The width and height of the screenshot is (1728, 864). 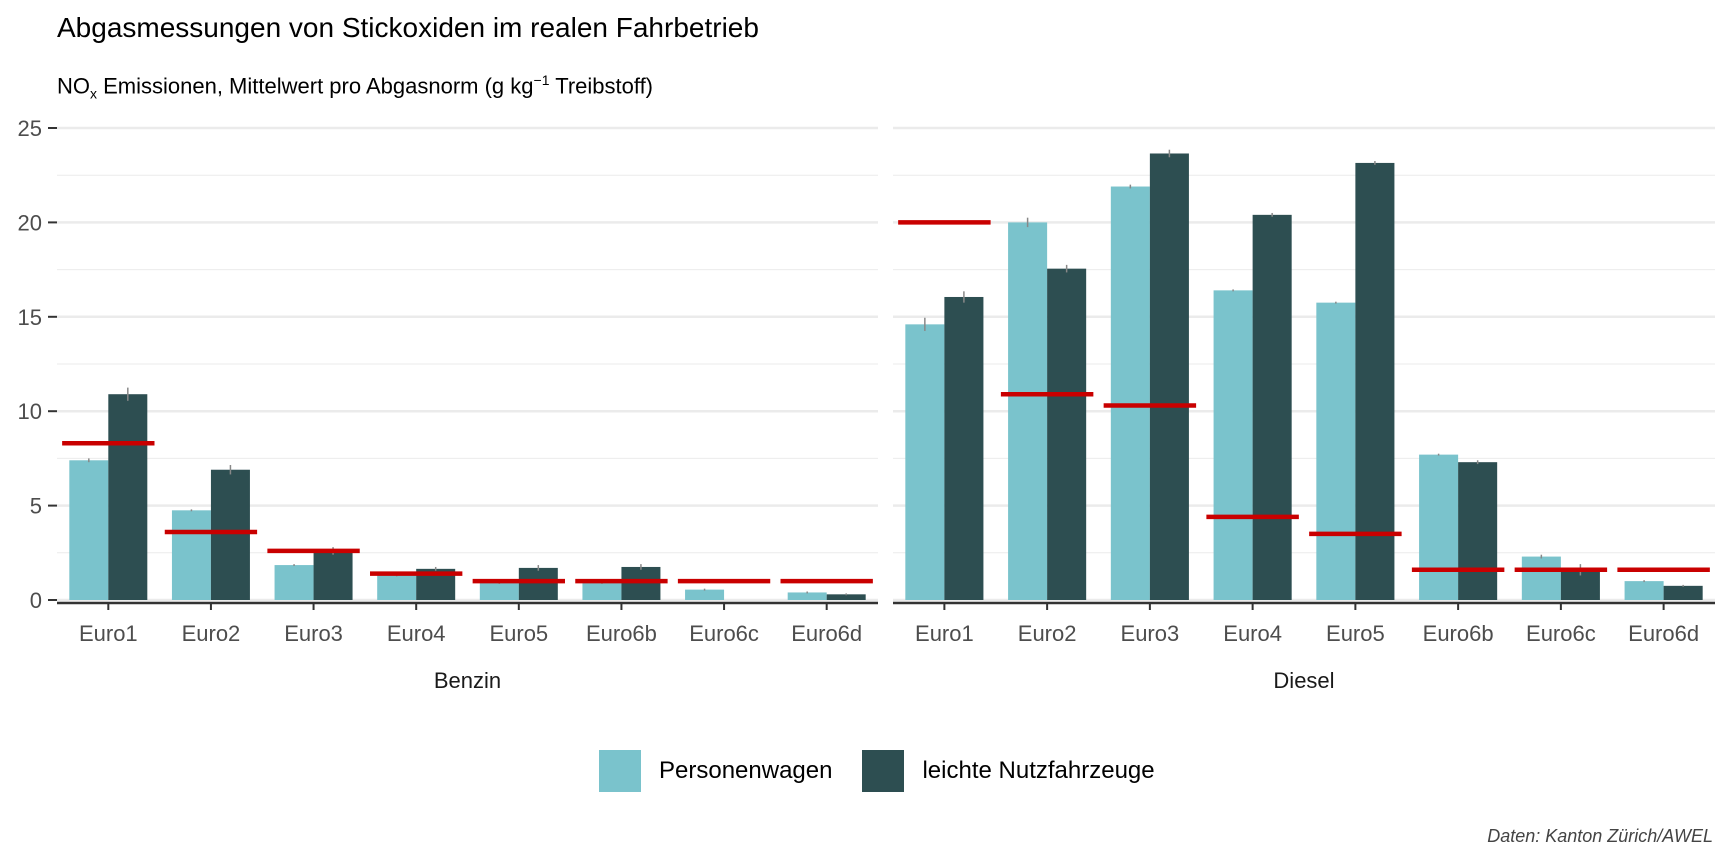 I want to click on y-tick-label: 20, so click(x=30, y=222).